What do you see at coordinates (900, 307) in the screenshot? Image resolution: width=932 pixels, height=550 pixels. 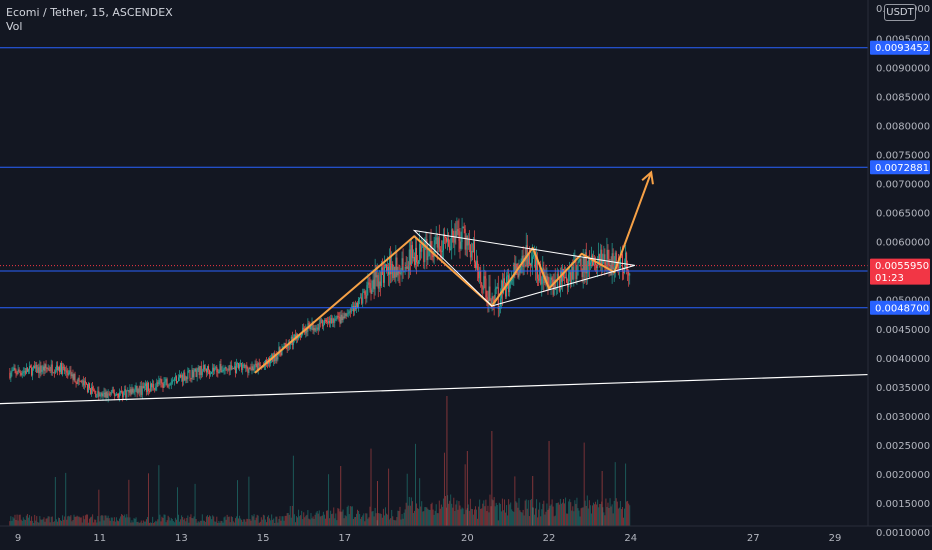 I see `price-level-tag` at bounding box center [900, 307].